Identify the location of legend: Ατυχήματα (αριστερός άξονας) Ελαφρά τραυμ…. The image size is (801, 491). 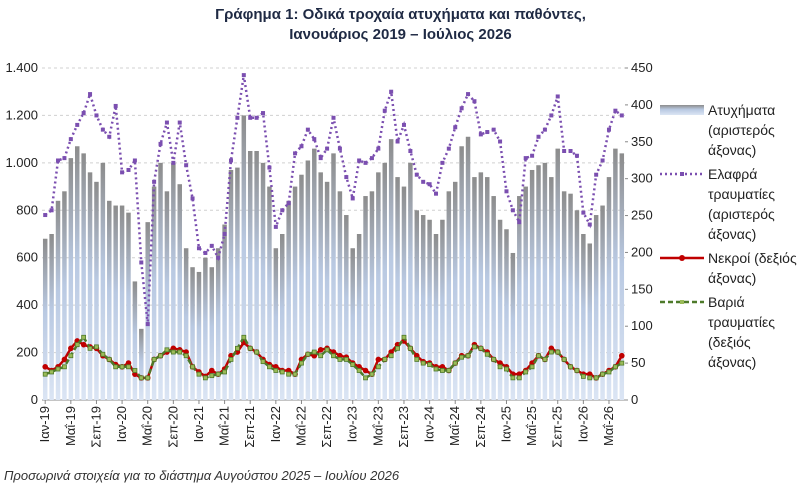
(730, 238).